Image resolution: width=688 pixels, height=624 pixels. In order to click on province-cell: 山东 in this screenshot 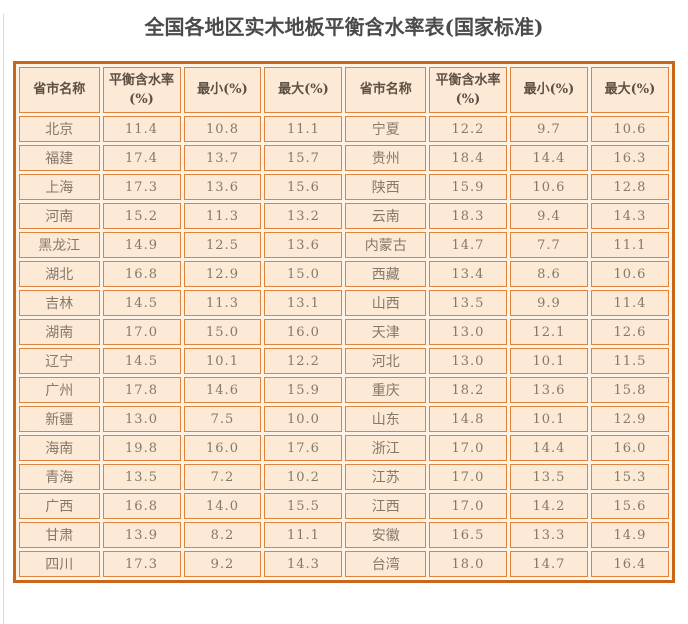, I will do `click(385, 419)`.